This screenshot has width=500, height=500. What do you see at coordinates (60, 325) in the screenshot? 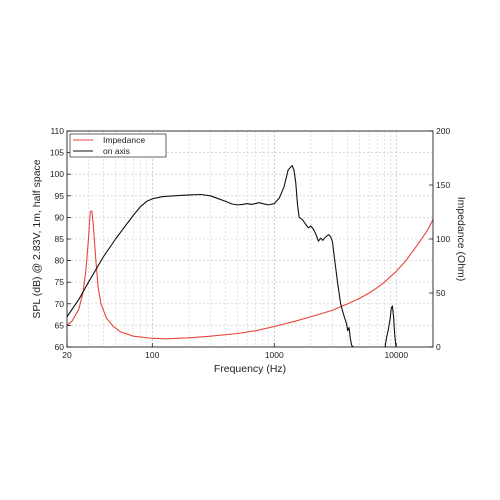
I see `y-tick-label: 65` at bounding box center [60, 325].